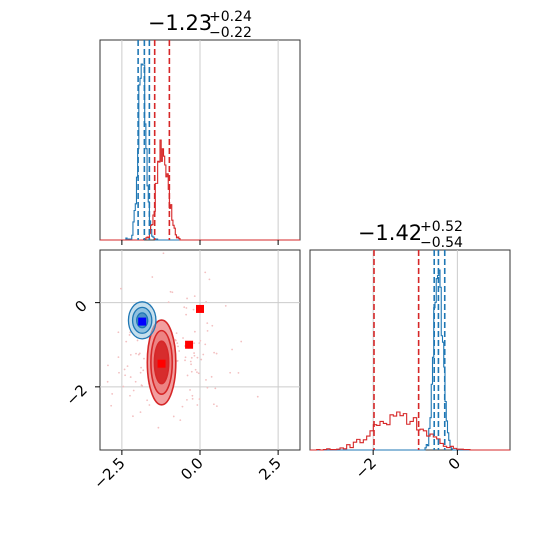  Describe the element at coordinates (109, 473) in the screenshot. I see `x-tick-label: −2.5` at that location.